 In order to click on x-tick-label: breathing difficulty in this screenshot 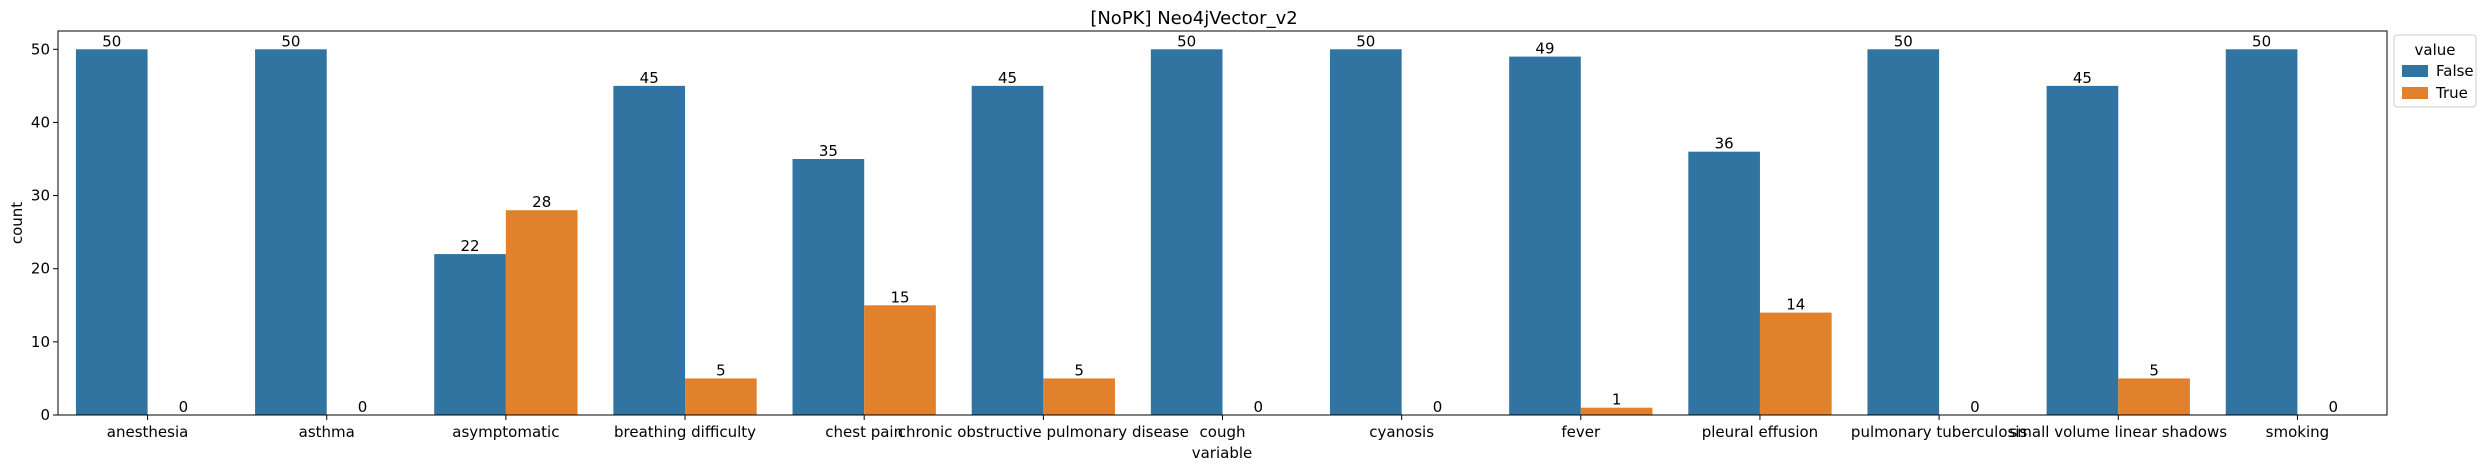, I will do `click(685, 432)`.